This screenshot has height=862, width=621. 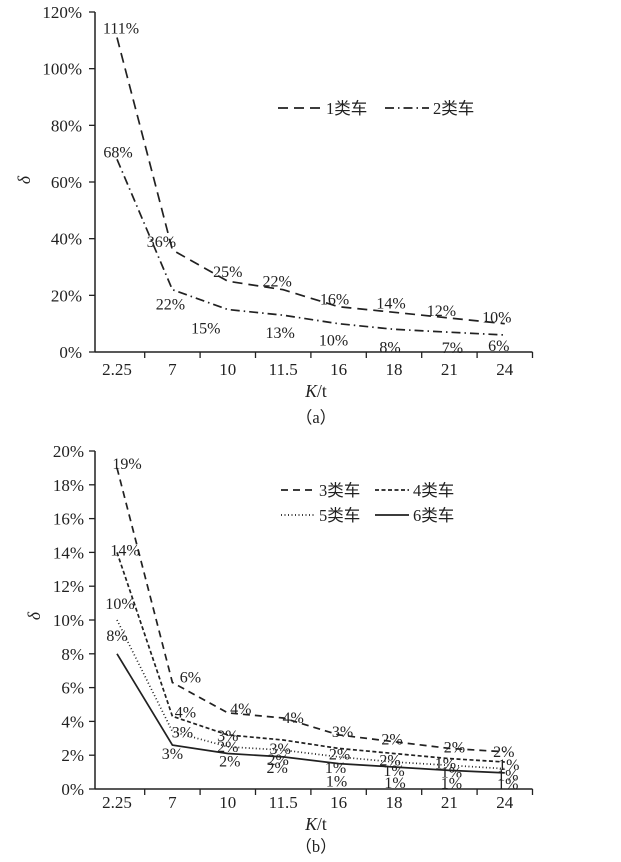 What do you see at coordinates (68, 519) in the screenshot?
I see `y-tick-label: 16%` at bounding box center [68, 519].